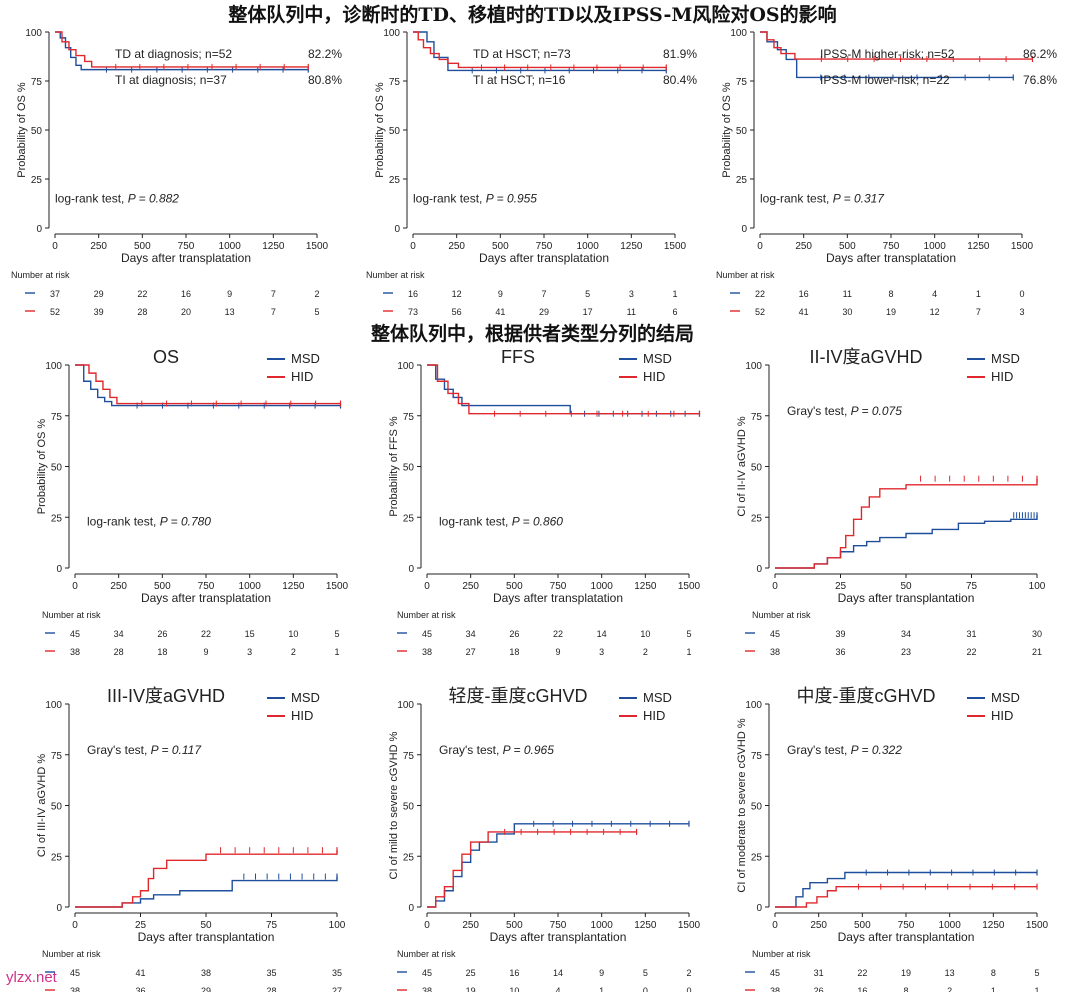  Describe the element at coordinates (119, 652) in the screenshot. I see `risk-count: 28` at that location.